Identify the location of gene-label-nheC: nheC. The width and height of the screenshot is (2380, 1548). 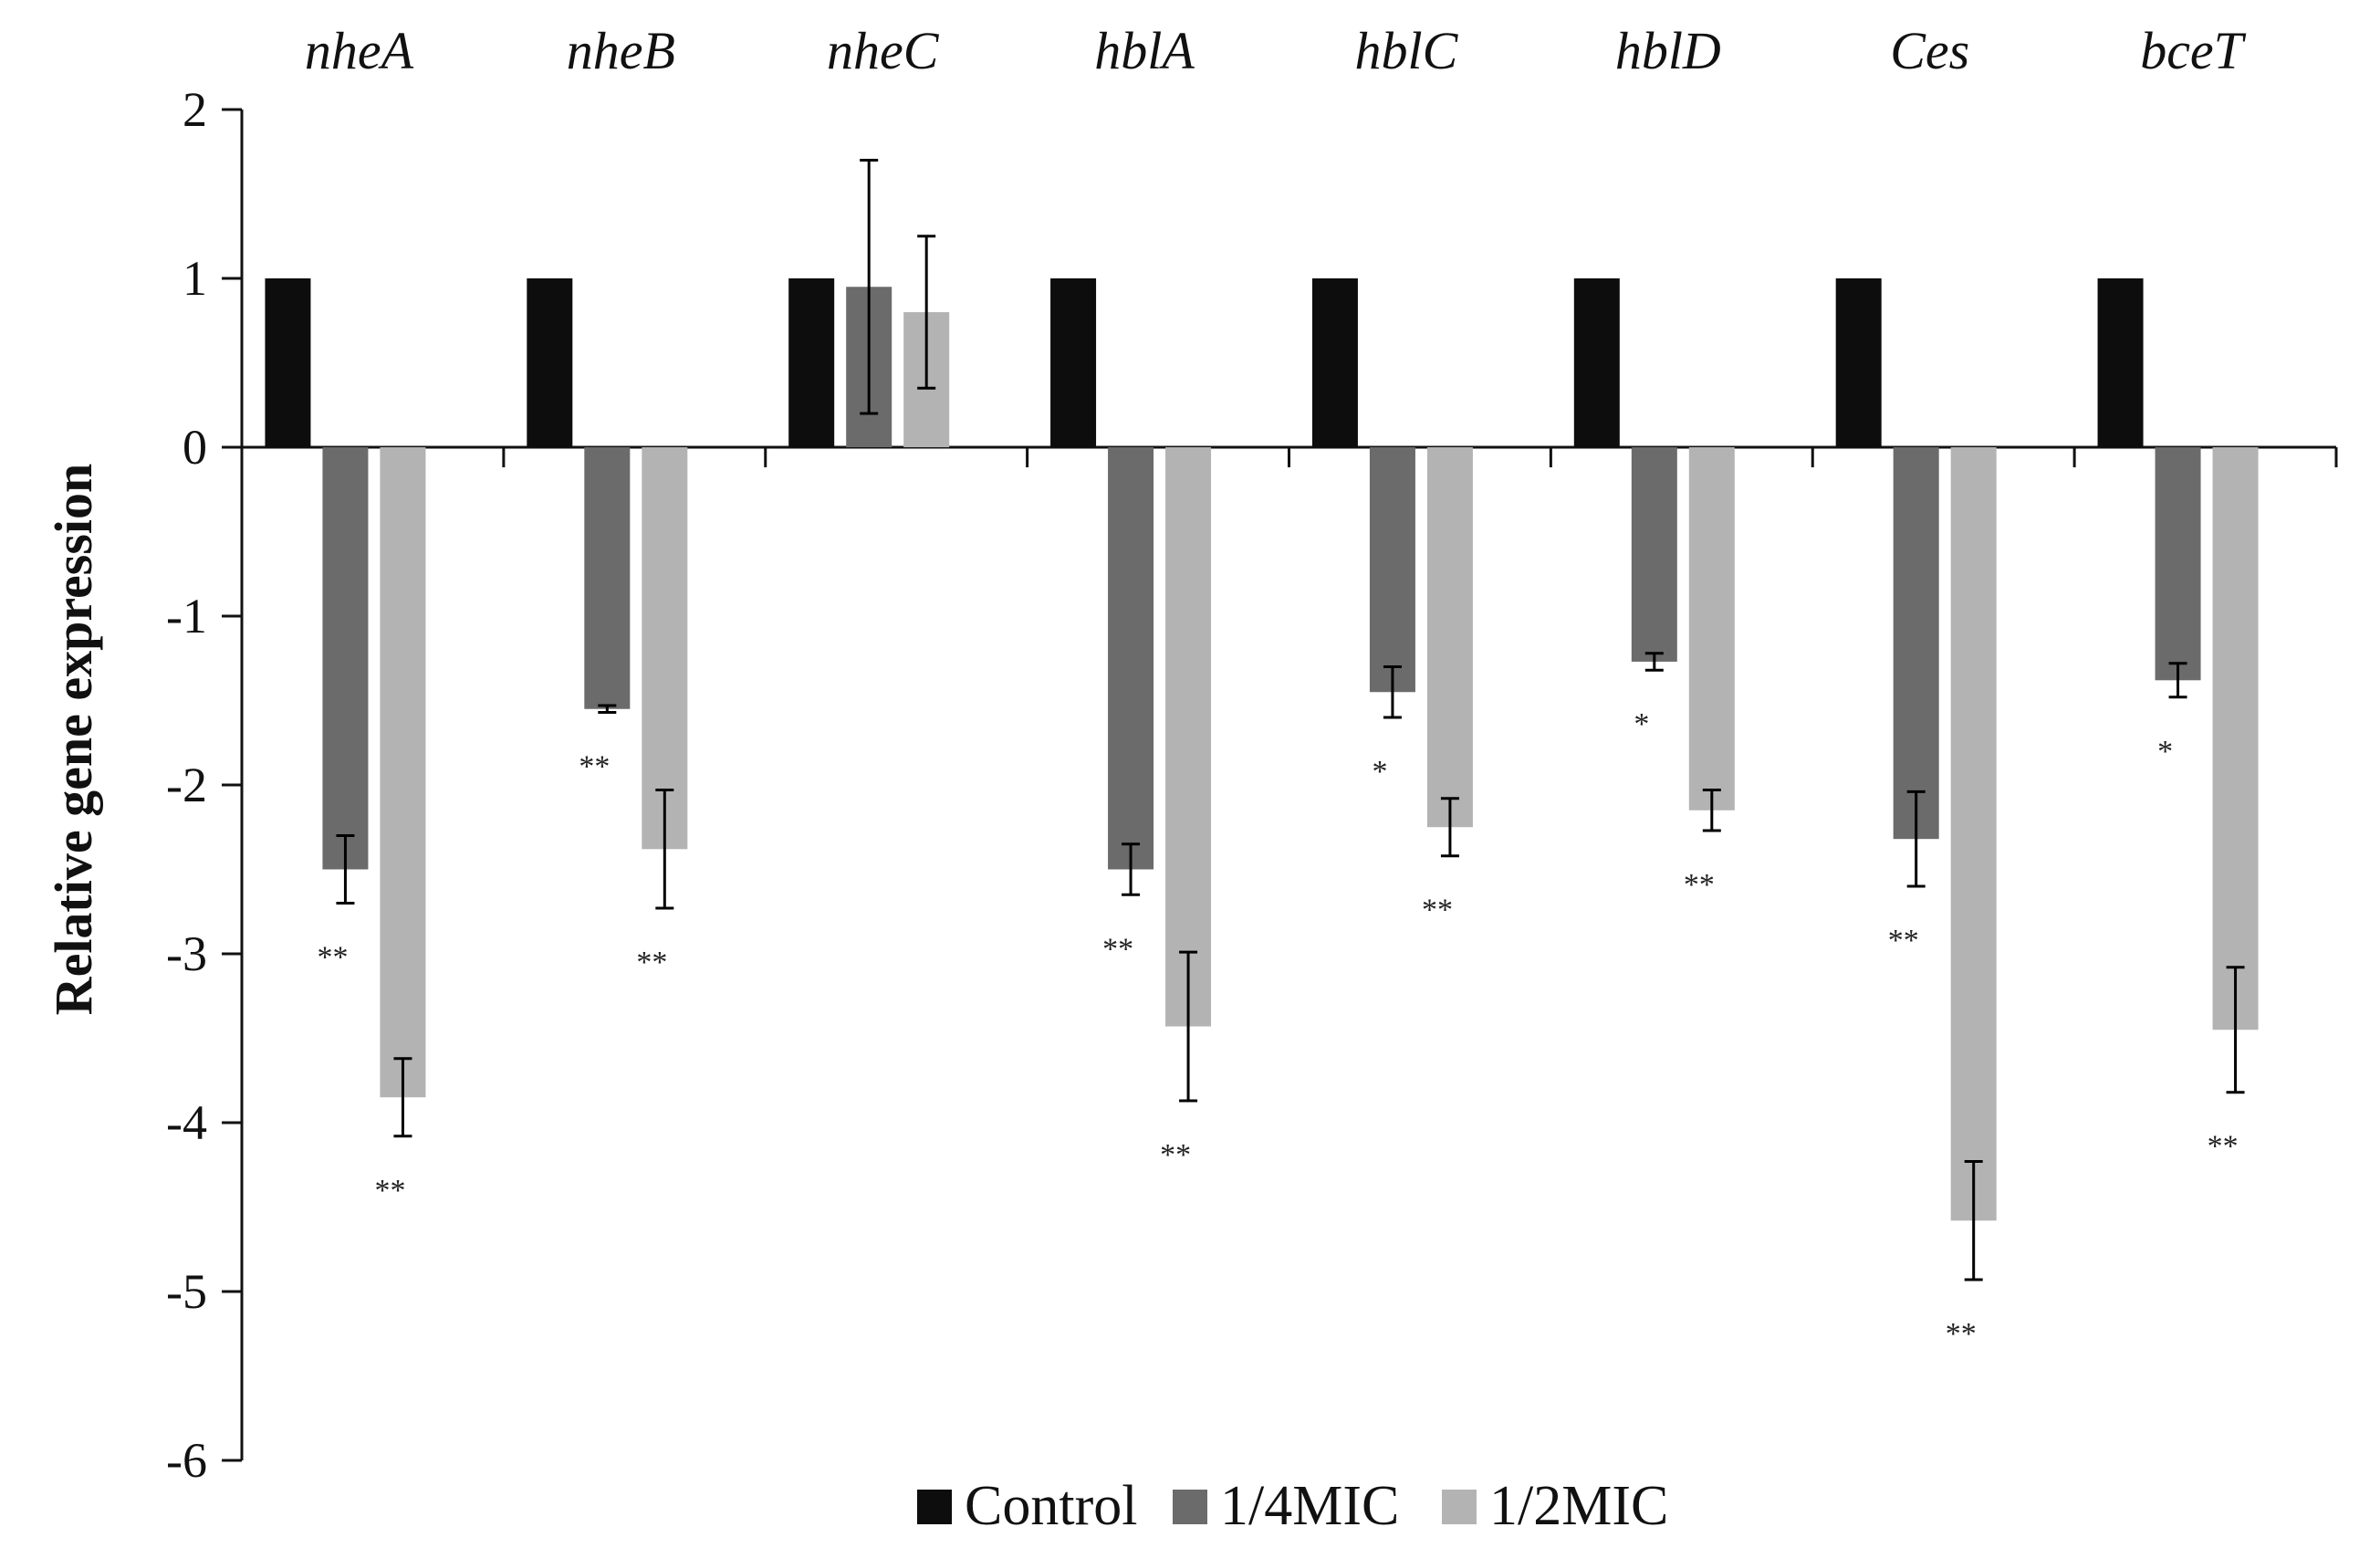
(884, 50).